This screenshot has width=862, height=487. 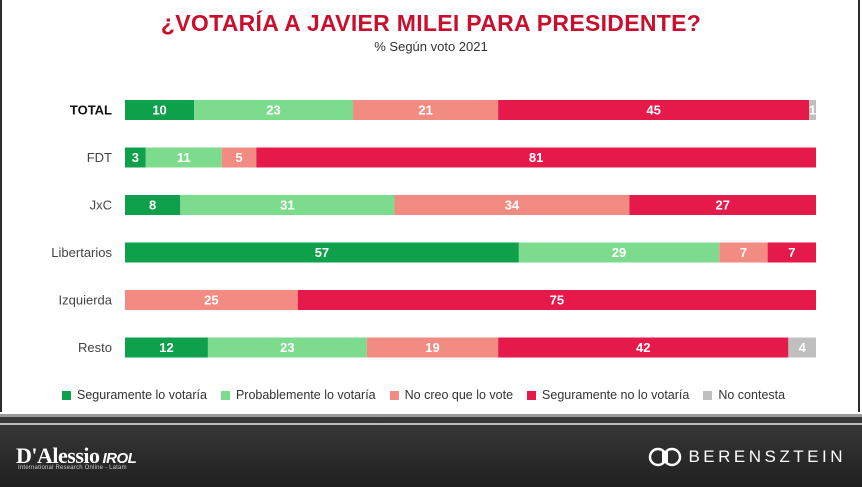 I want to click on data-label: 81, so click(x=536, y=157).